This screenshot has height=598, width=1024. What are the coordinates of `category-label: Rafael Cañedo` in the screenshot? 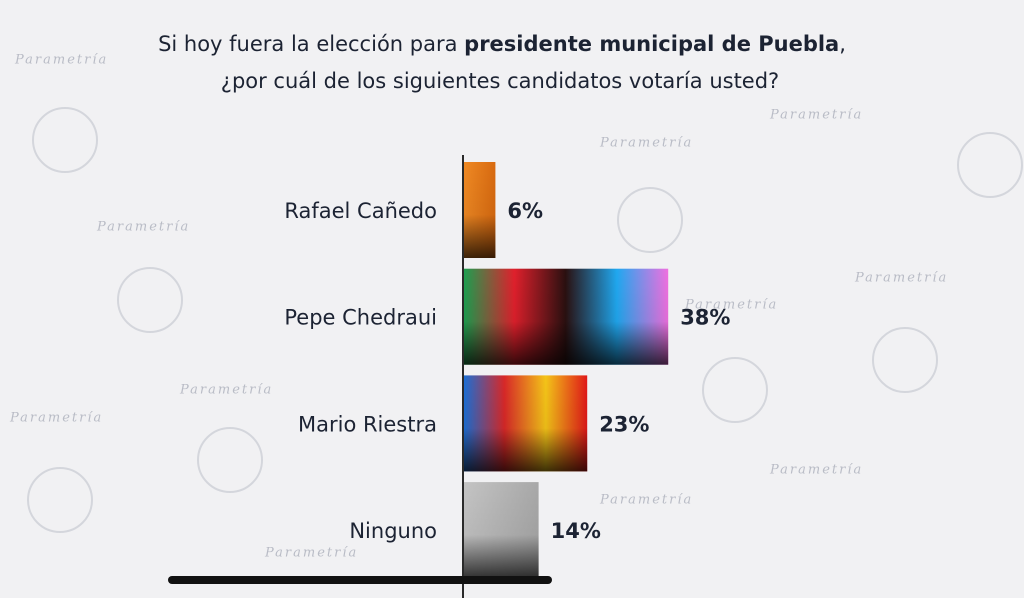 It's located at (360, 211).